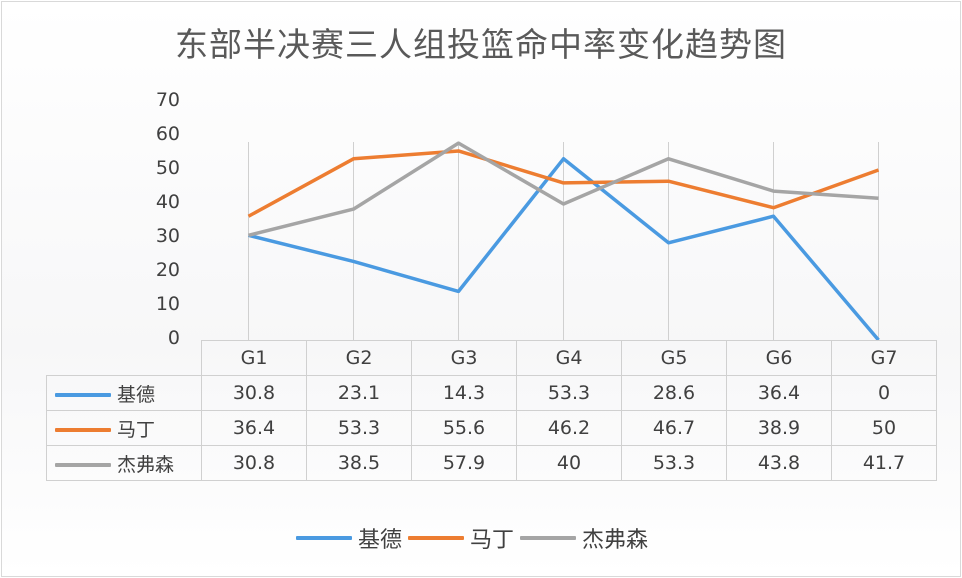  I want to click on table-row: 杰弗森 30.8 38.5 57.9 40 53.3 43.8 41.7, so click(491, 463).